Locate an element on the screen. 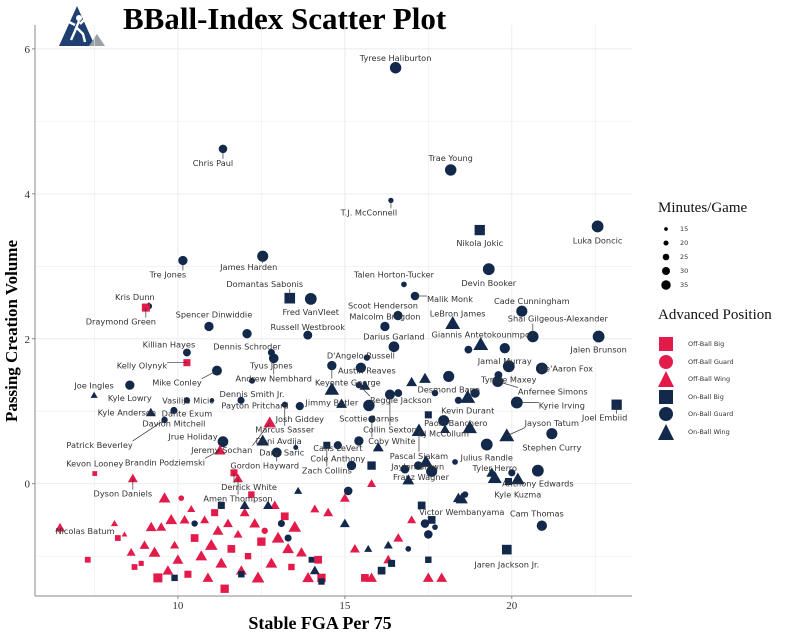 This screenshot has height=633, width=802. player-label: Vasilije Micic is located at coordinates (188, 400).